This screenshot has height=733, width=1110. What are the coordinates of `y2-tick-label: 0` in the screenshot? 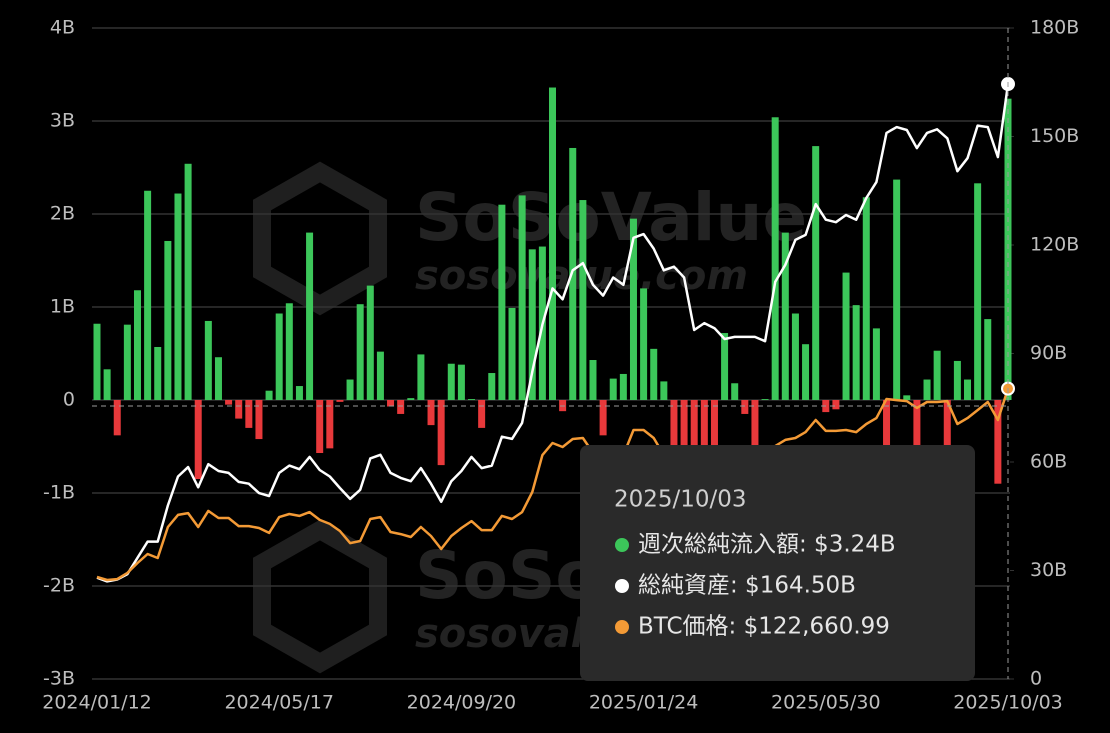 It's located at (1036, 679).